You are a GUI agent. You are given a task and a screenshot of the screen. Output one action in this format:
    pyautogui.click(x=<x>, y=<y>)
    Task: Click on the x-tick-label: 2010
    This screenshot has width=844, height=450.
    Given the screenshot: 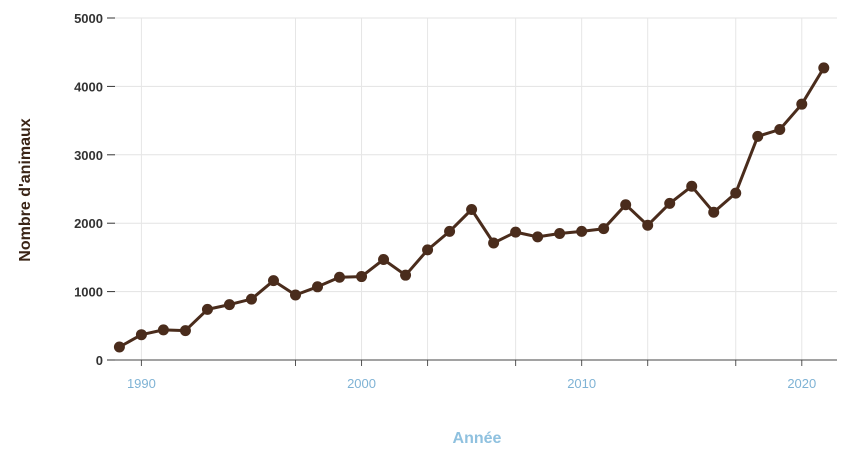 What is the action you would take?
    pyautogui.click(x=581, y=383)
    